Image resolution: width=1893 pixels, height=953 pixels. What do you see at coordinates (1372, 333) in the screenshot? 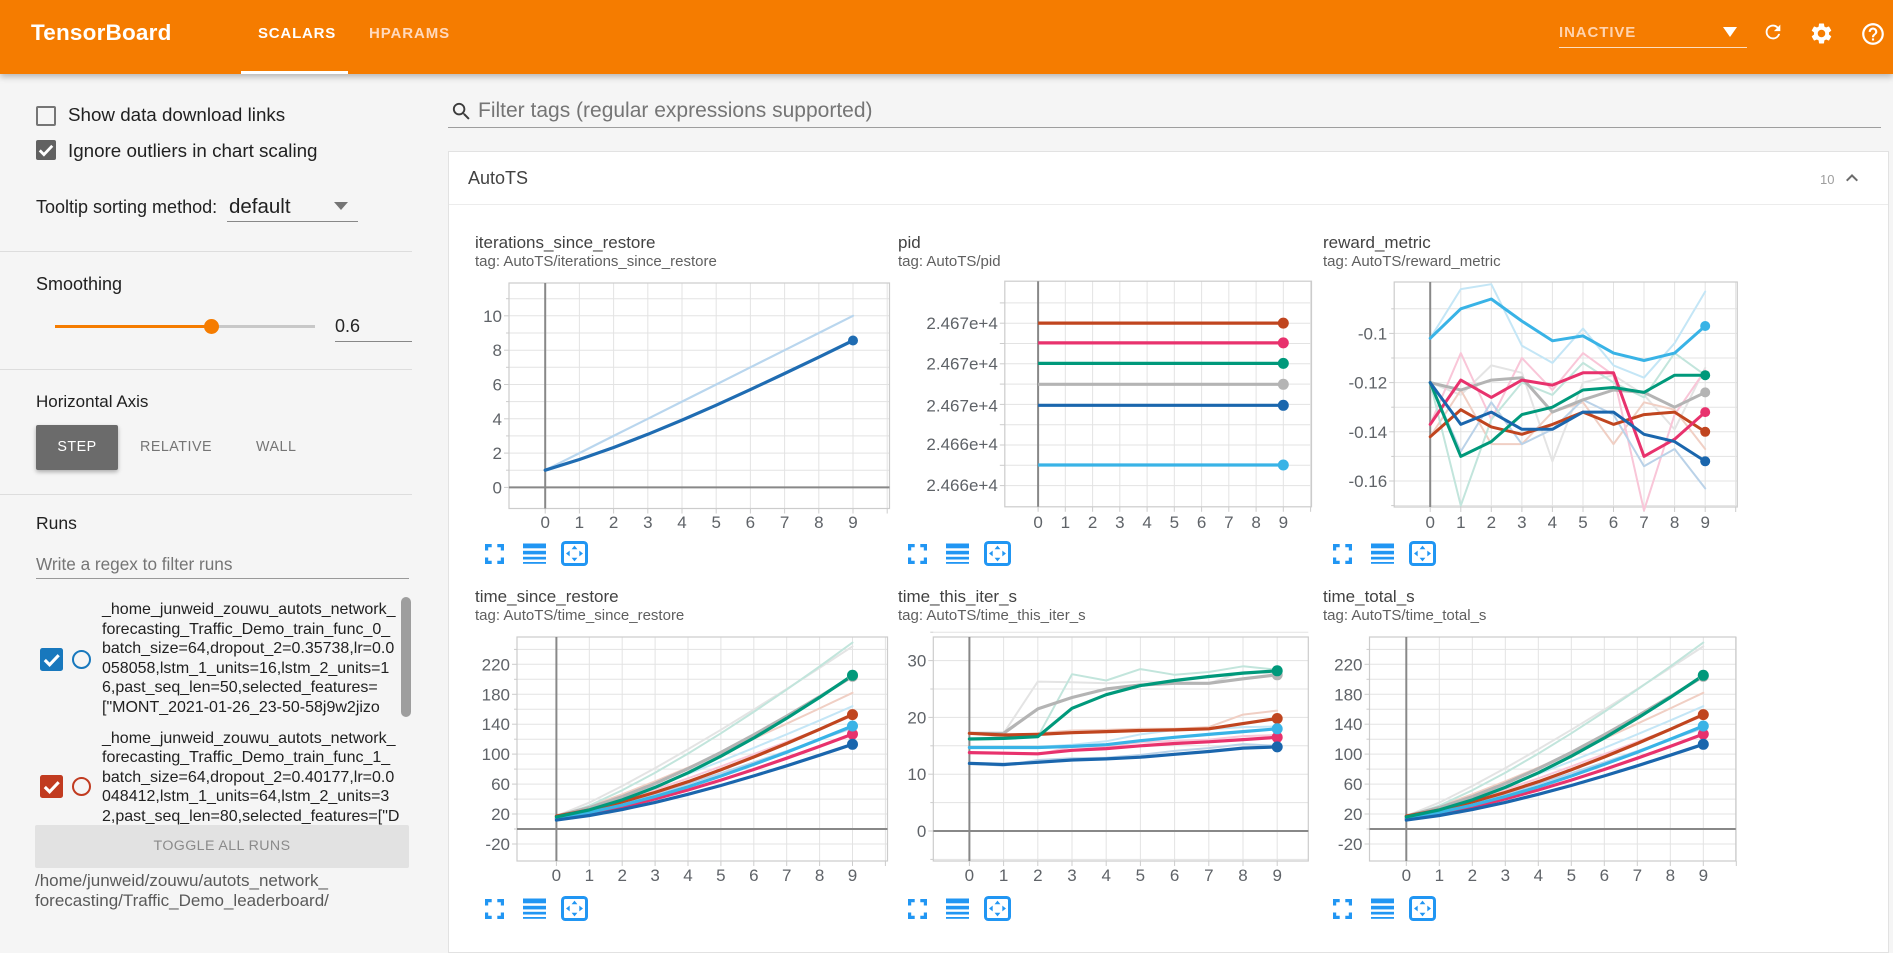
I see `svg-text: -0.1` at bounding box center [1372, 333].